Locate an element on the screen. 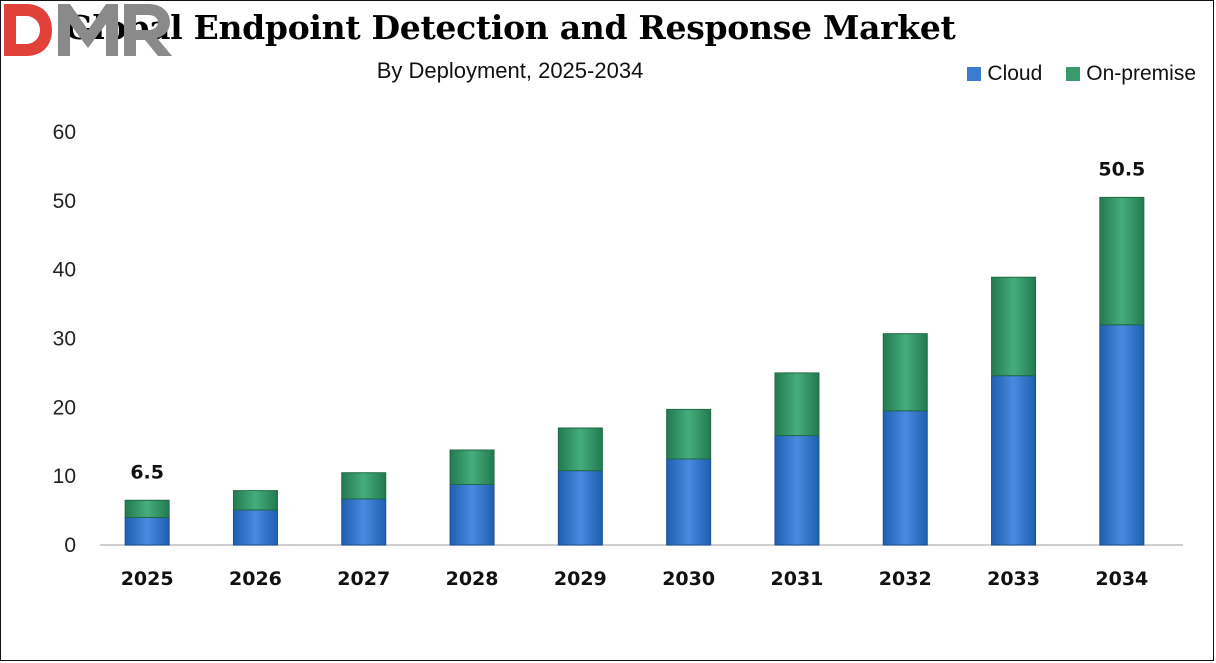  x-tick-label: 2025 is located at coordinates (147, 579).